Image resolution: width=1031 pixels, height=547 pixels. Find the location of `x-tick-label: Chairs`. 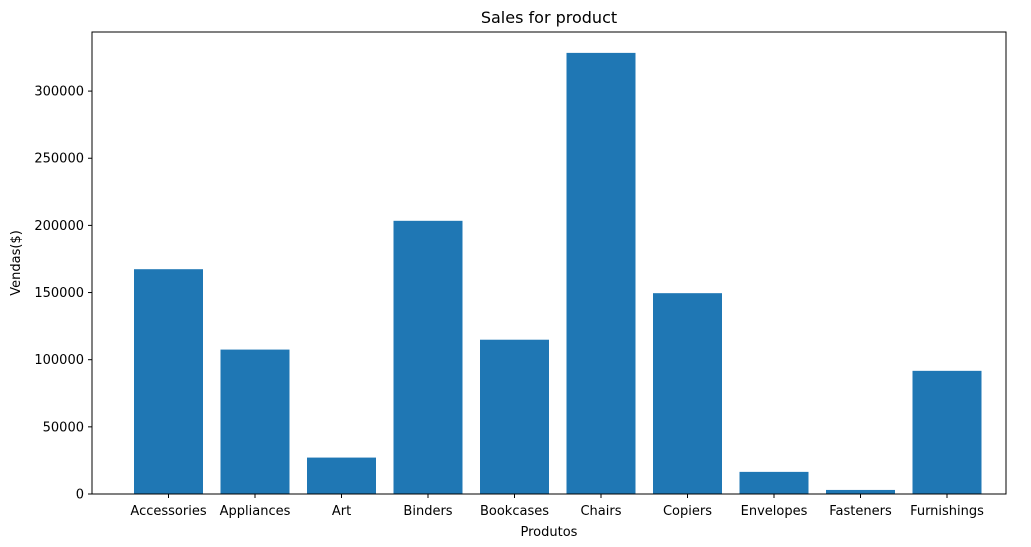

x-tick-label: Chairs is located at coordinates (600, 511).